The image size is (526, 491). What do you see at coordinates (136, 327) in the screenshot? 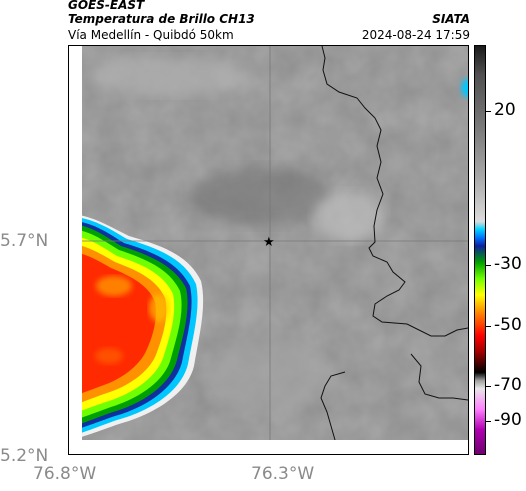
I see `convective-cell` at bounding box center [136, 327].